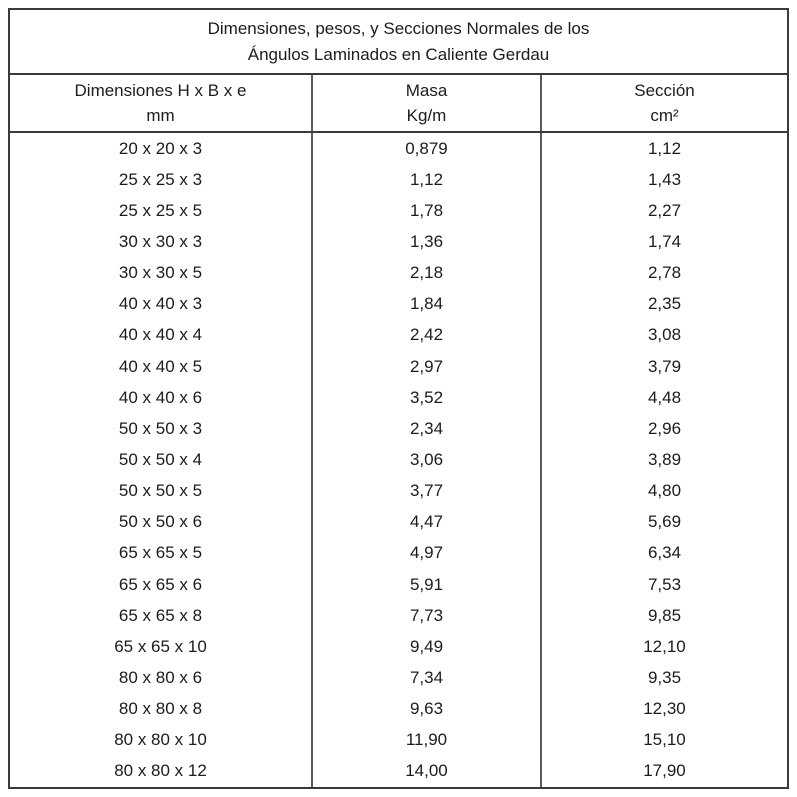 The image size is (797, 797). What do you see at coordinates (425, 584) in the screenshot?
I see `masa-cell: 5,91` at bounding box center [425, 584].